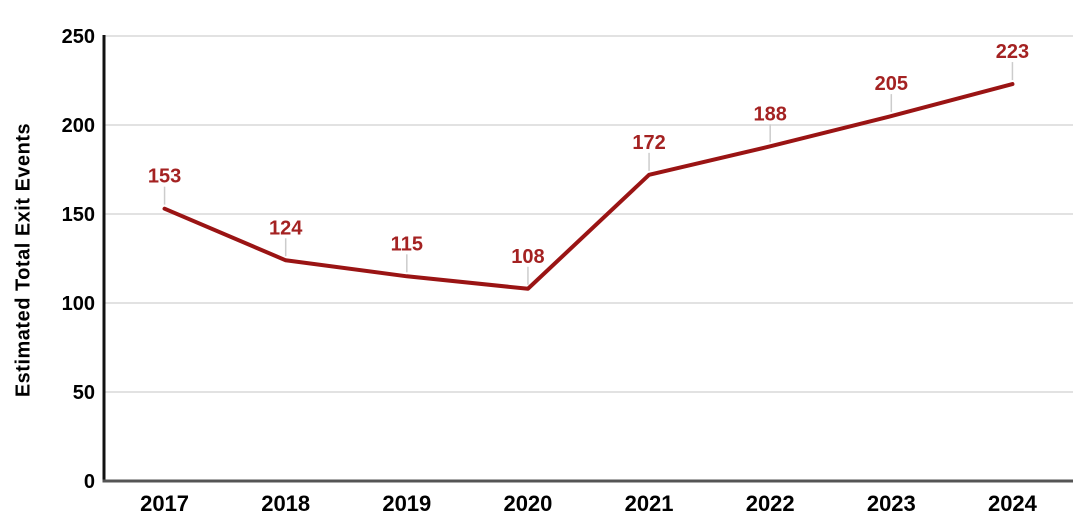 The height and width of the screenshot is (524, 1092). Describe the element at coordinates (84, 393) in the screenshot. I see `y-tick-label: 50` at that location.